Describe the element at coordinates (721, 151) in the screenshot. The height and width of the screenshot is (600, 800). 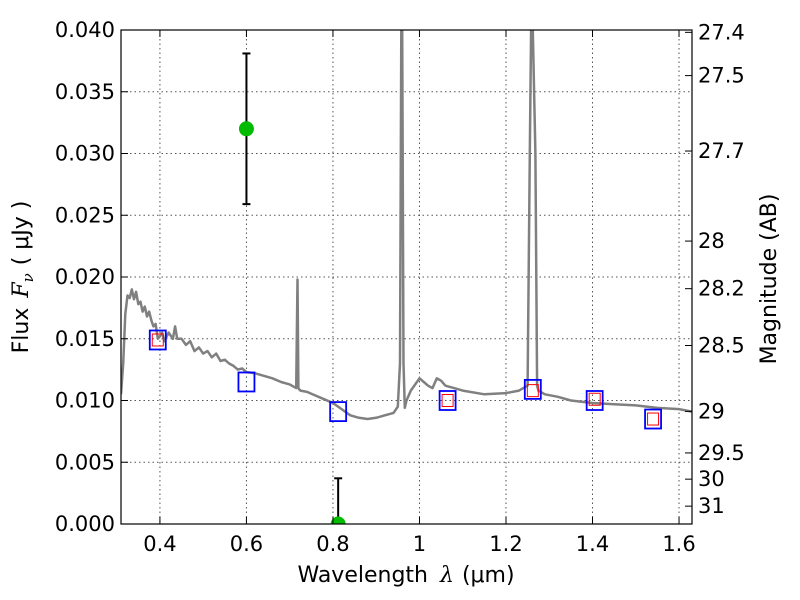
I see `y2-tick-label: 27.7` at that location.